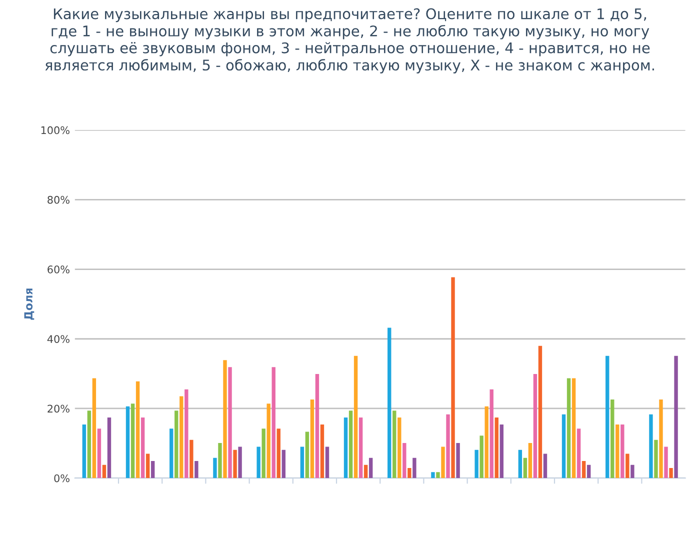 This screenshot has height=533, width=700. I want to click on y-axis-title: Доля, so click(29, 304).